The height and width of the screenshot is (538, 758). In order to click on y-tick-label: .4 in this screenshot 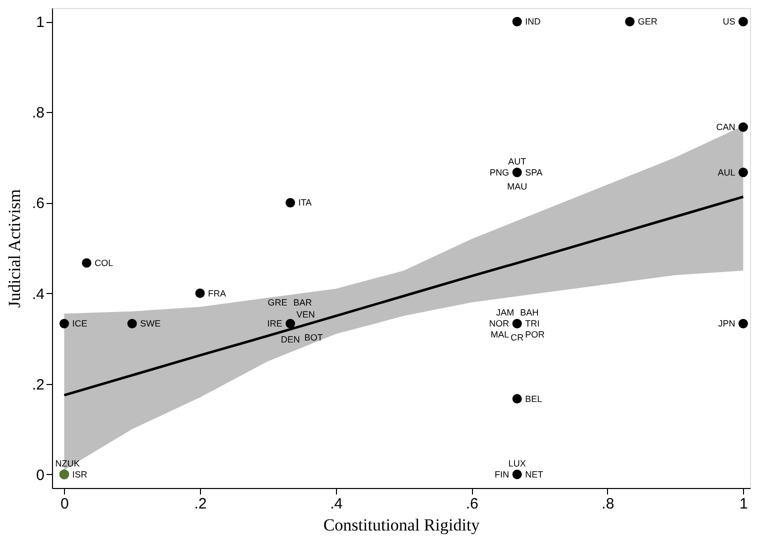, I will do `click(38, 294)`.